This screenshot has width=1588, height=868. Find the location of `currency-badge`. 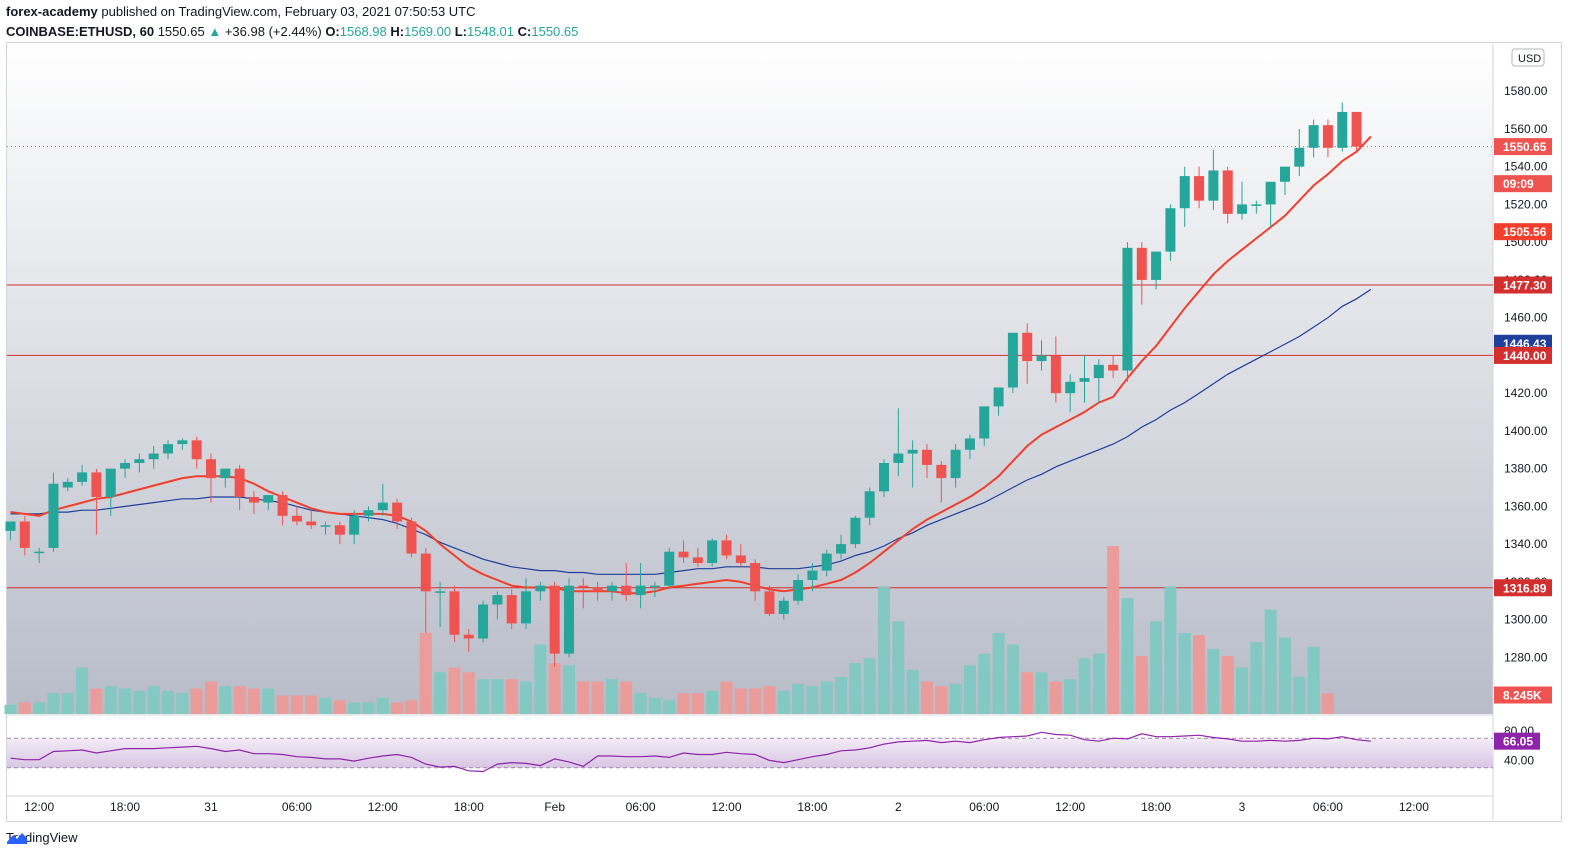

currency-badge is located at coordinates (1528, 57).